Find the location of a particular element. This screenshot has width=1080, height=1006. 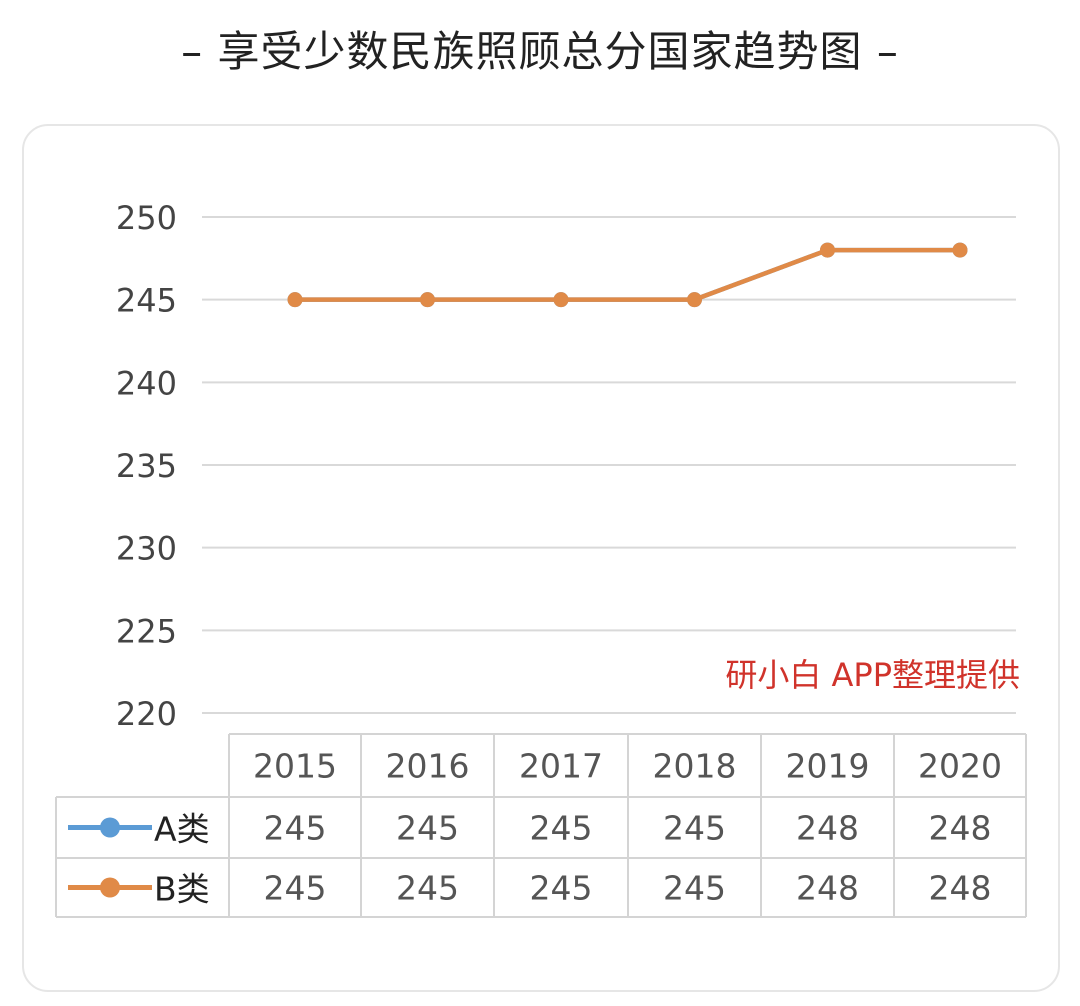

y-tick-label: 250 is located at coordinates (146, 218).